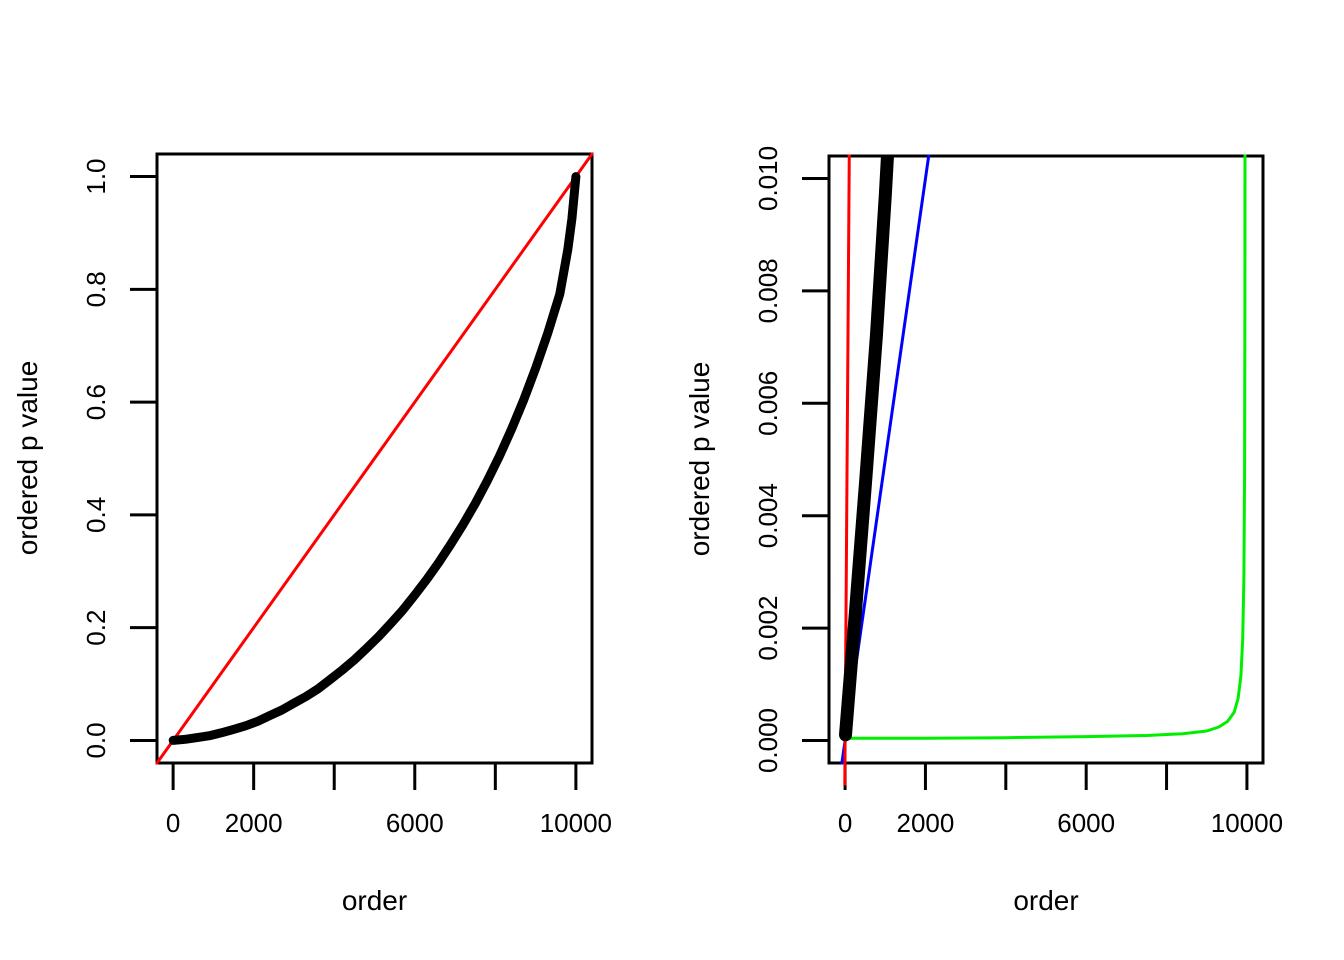  Describe the element at coordinates (768, 515) in the screenshot. I see `y-tick-label: 0.004` at that location.